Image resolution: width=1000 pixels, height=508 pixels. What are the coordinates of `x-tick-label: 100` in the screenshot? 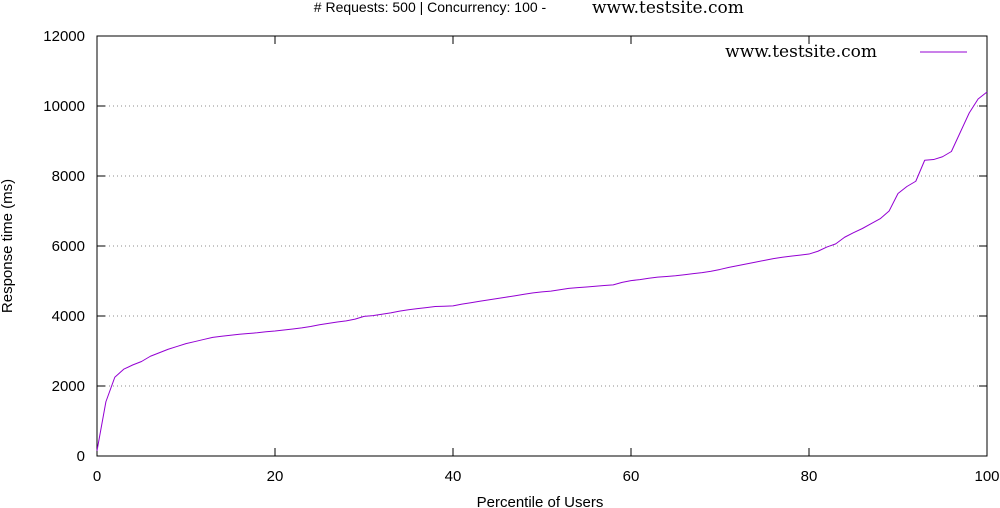 It's located at (986, 476).